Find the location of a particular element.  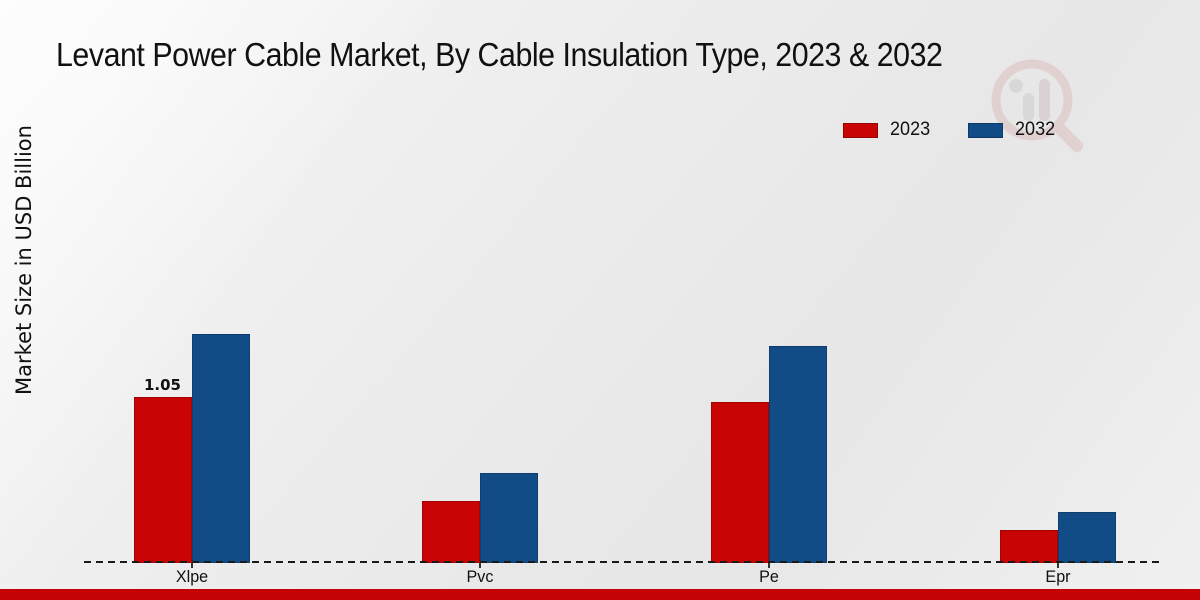

legend-label-2023: 2023 is located at coordinates (910, 129).